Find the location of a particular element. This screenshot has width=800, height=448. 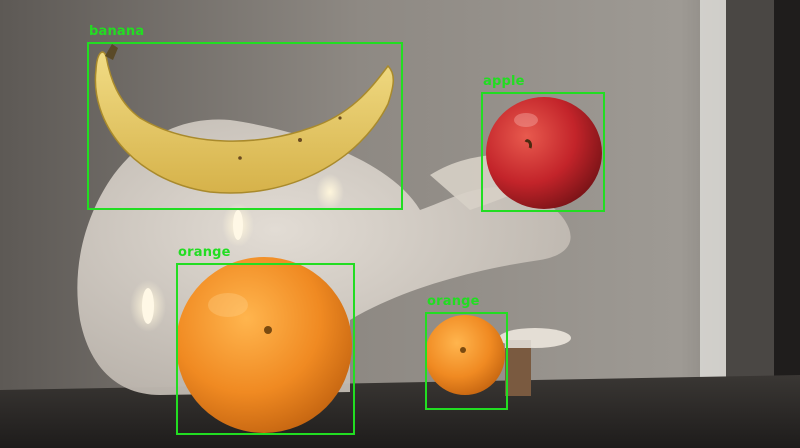

orange-detection-box-small: orange is located at coordinates (466, 352).